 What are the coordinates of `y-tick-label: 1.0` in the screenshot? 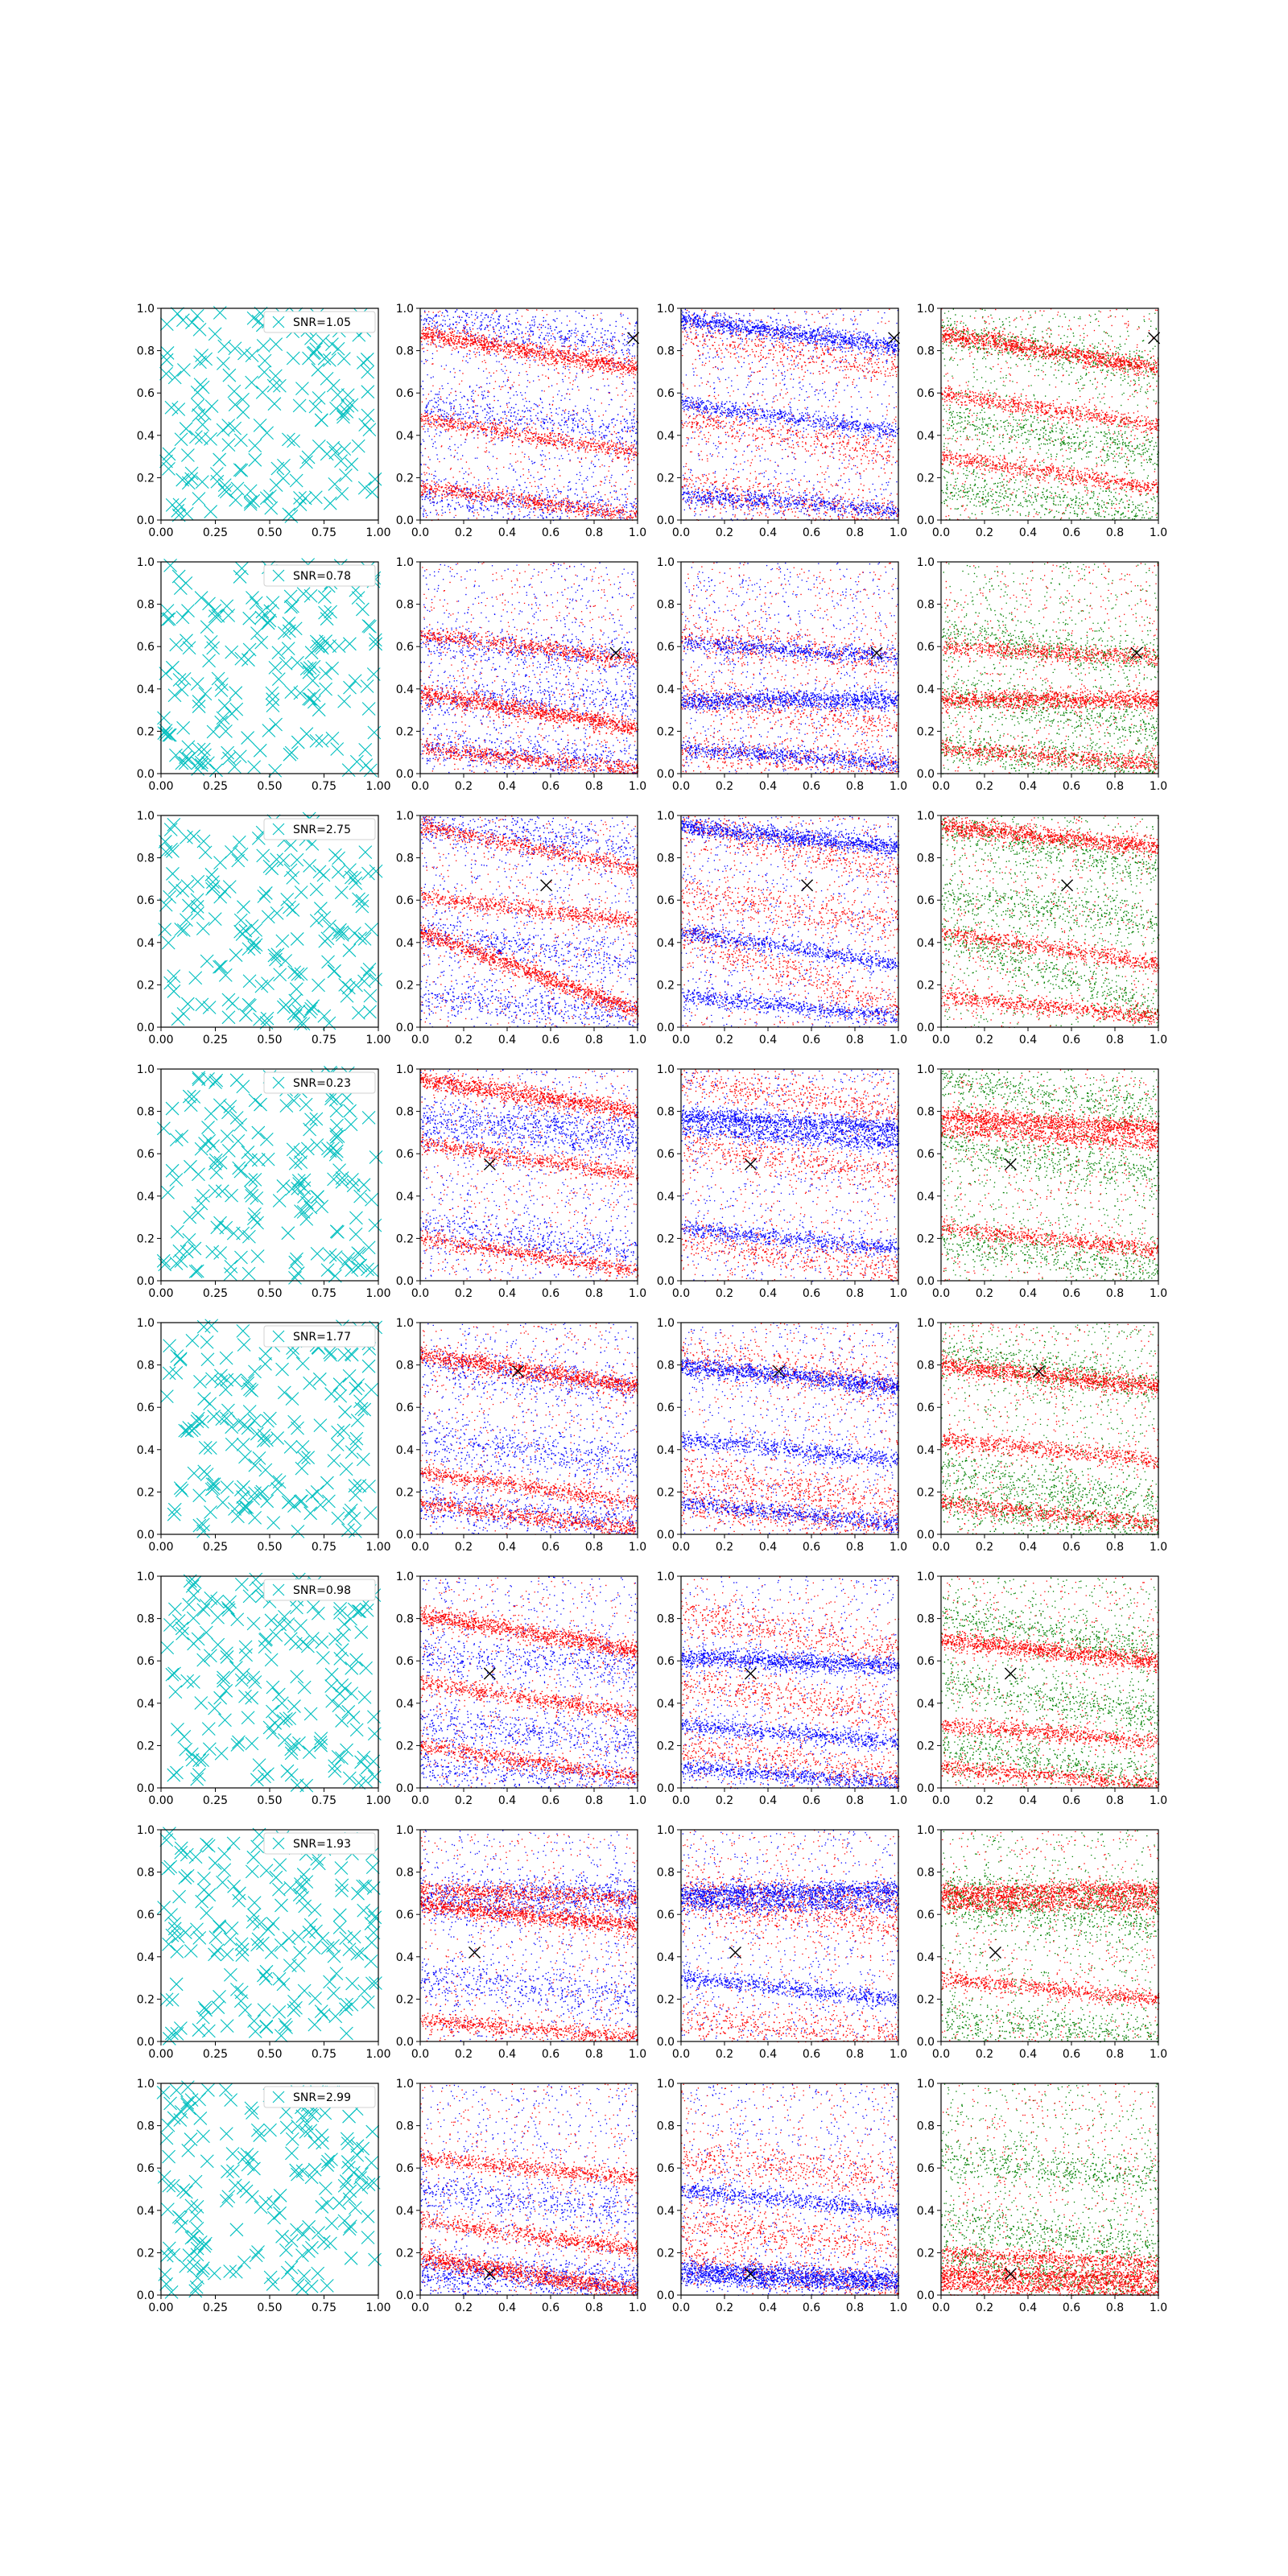 It's located at (926, 816).